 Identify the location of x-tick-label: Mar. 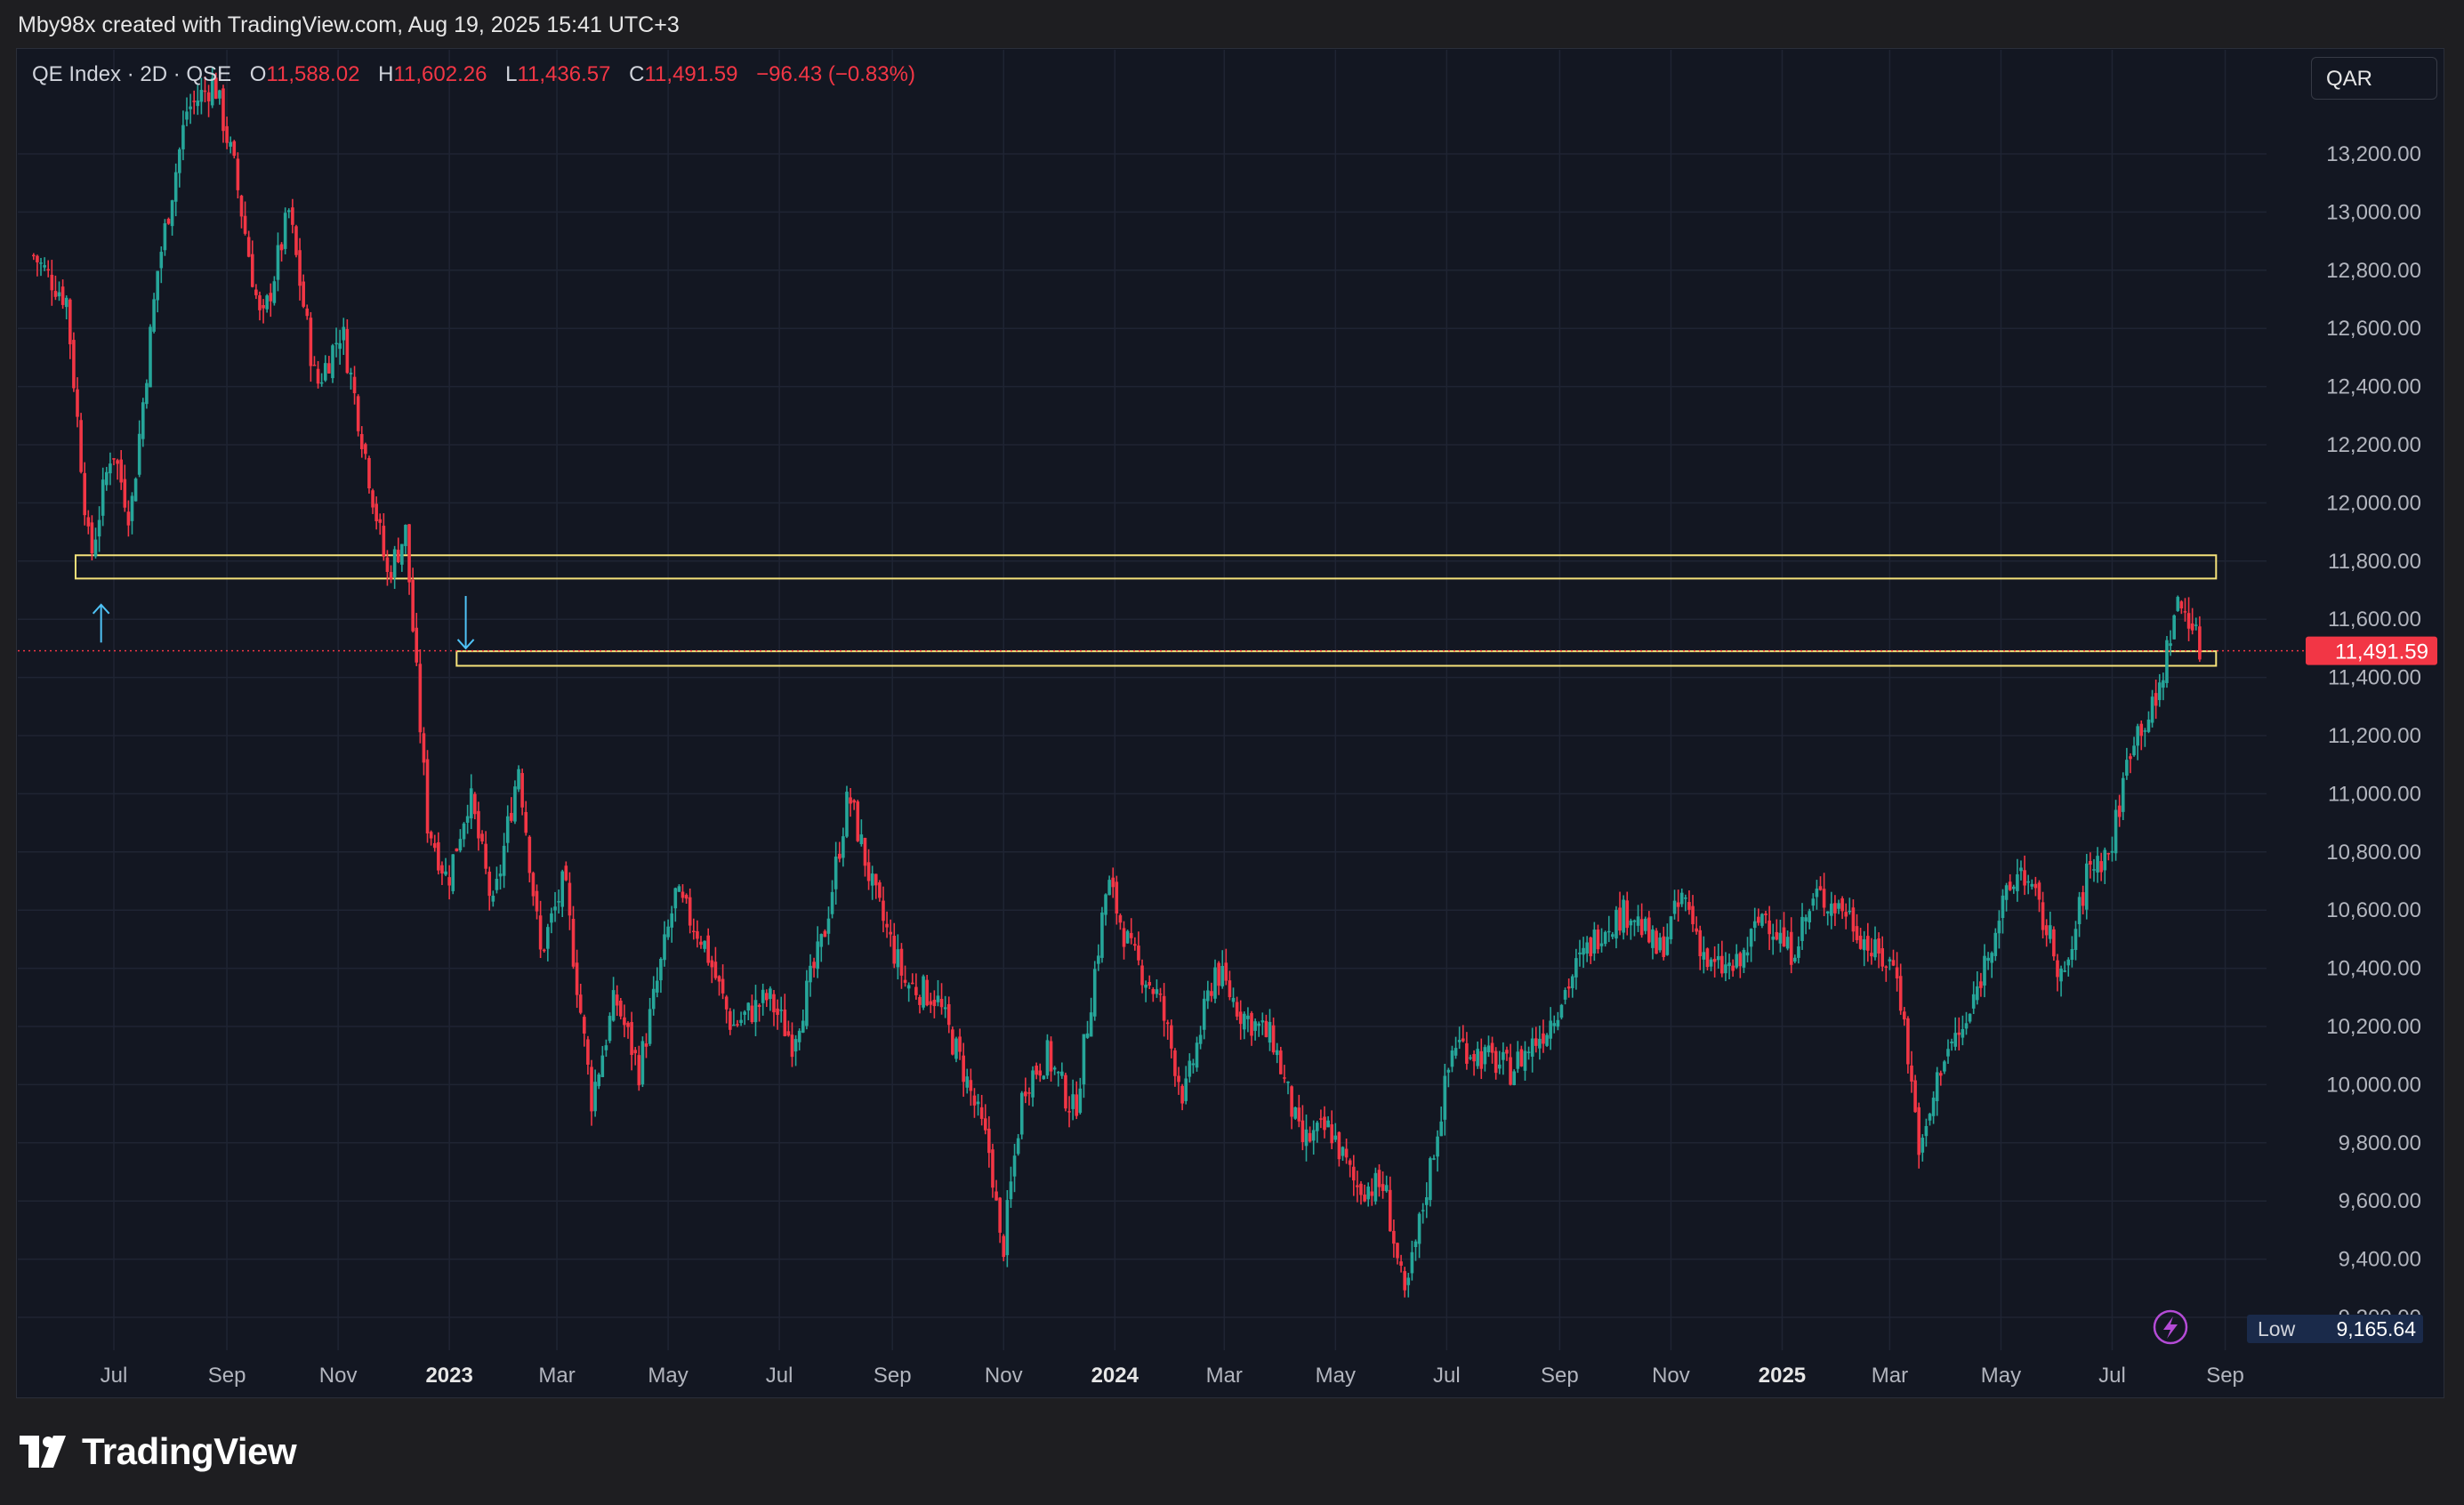
(1224, 1376).